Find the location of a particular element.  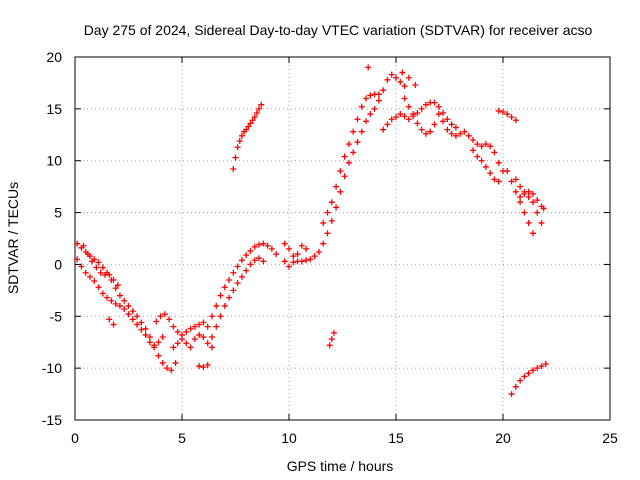

x-tick-label: 10 is located at coordinates (289, 438).